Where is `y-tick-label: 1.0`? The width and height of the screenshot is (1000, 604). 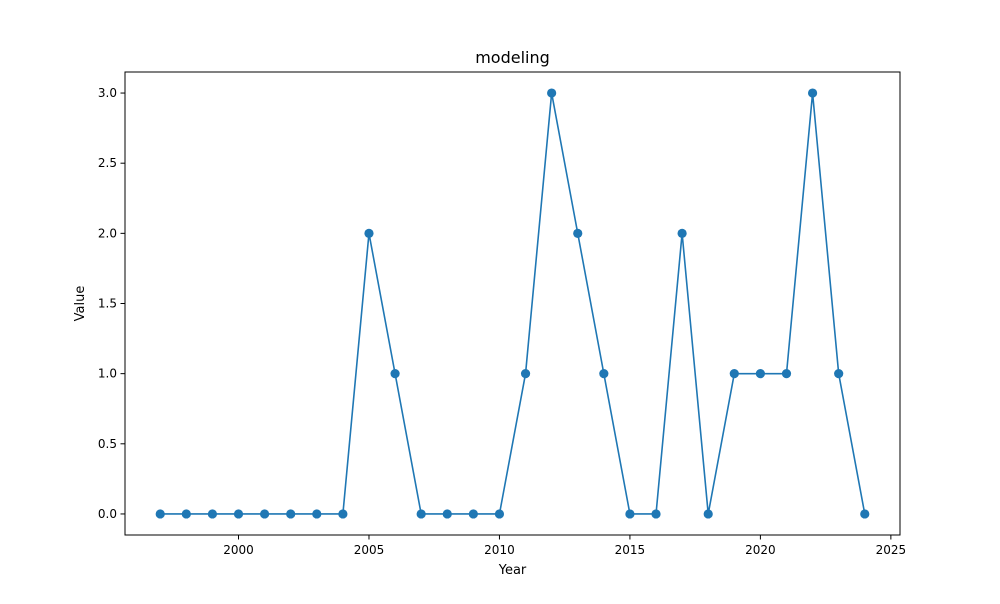 y-tick-label: 1.0 is located at coordinates (107, 374).